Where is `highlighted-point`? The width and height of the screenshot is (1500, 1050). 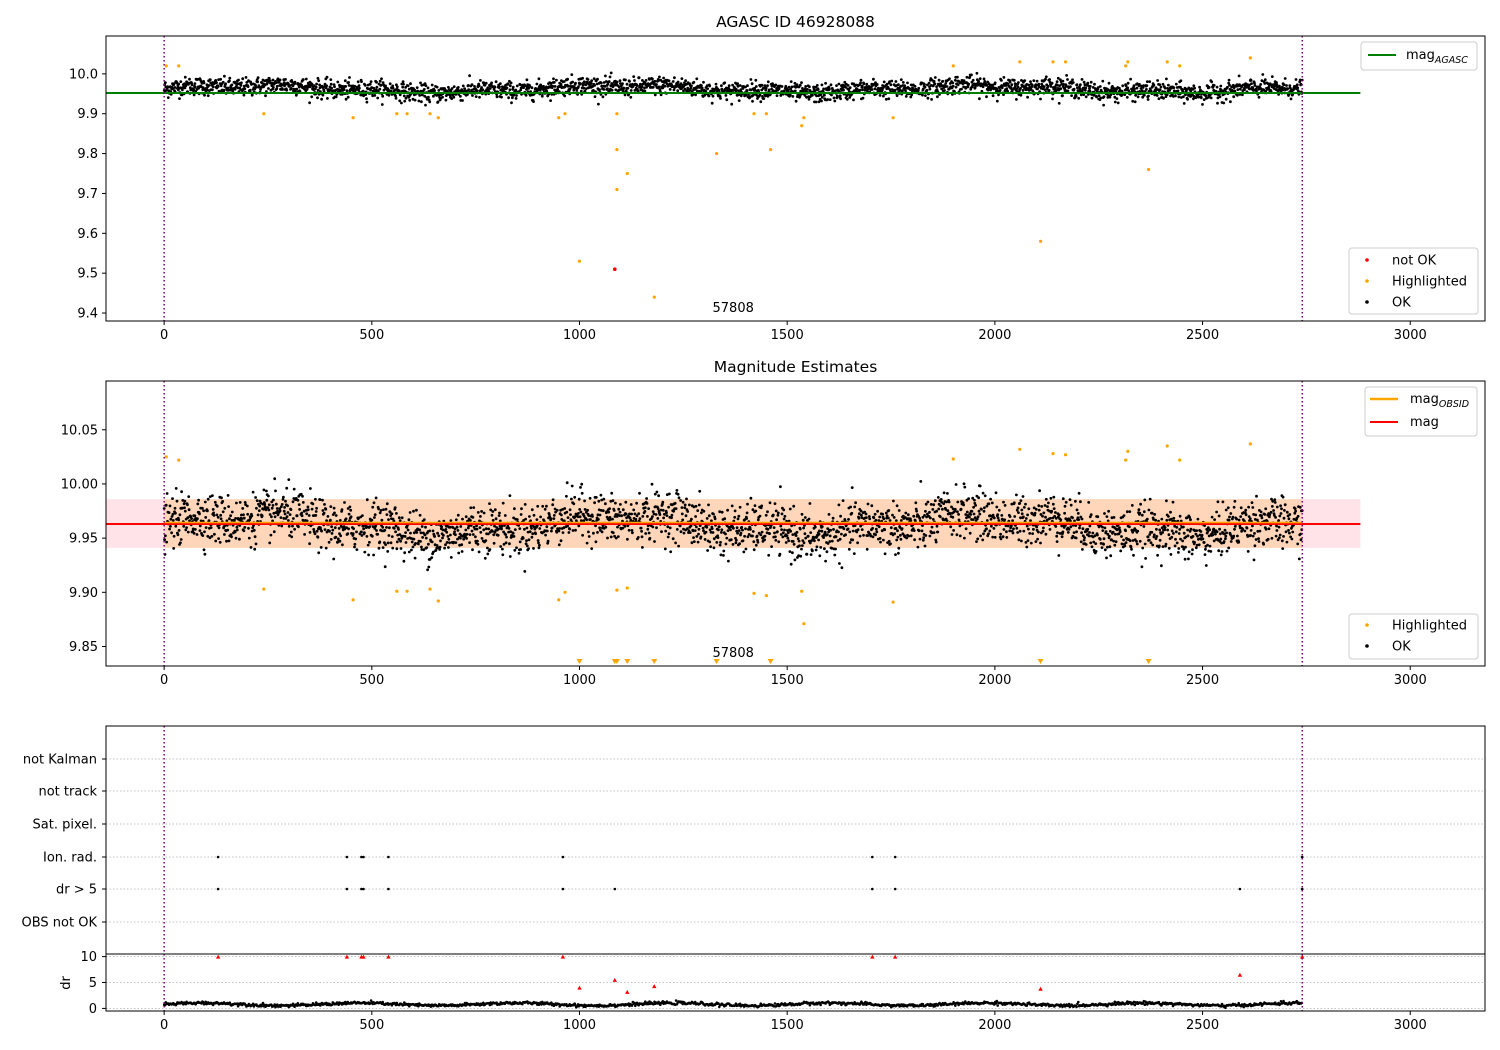
highlighted-point is located at coordinates (1180, 66).